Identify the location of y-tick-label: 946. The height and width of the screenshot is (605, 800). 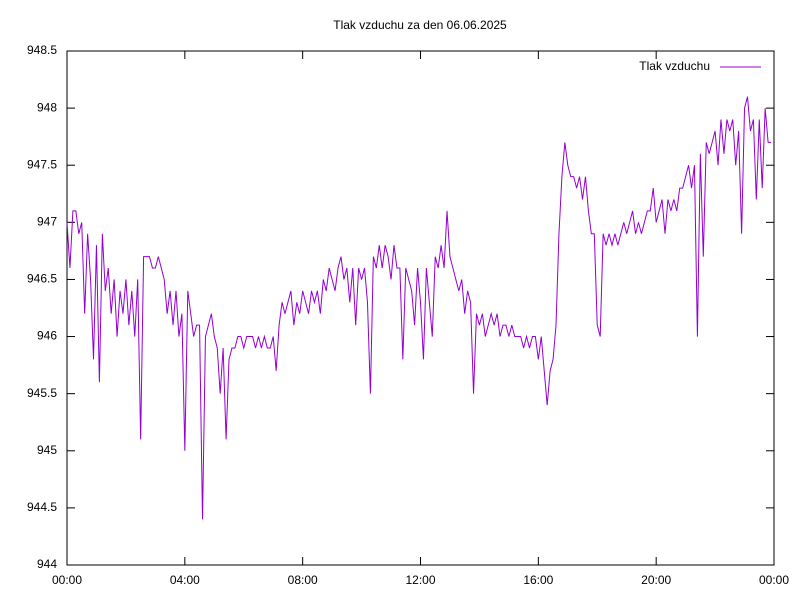
(47, 336).